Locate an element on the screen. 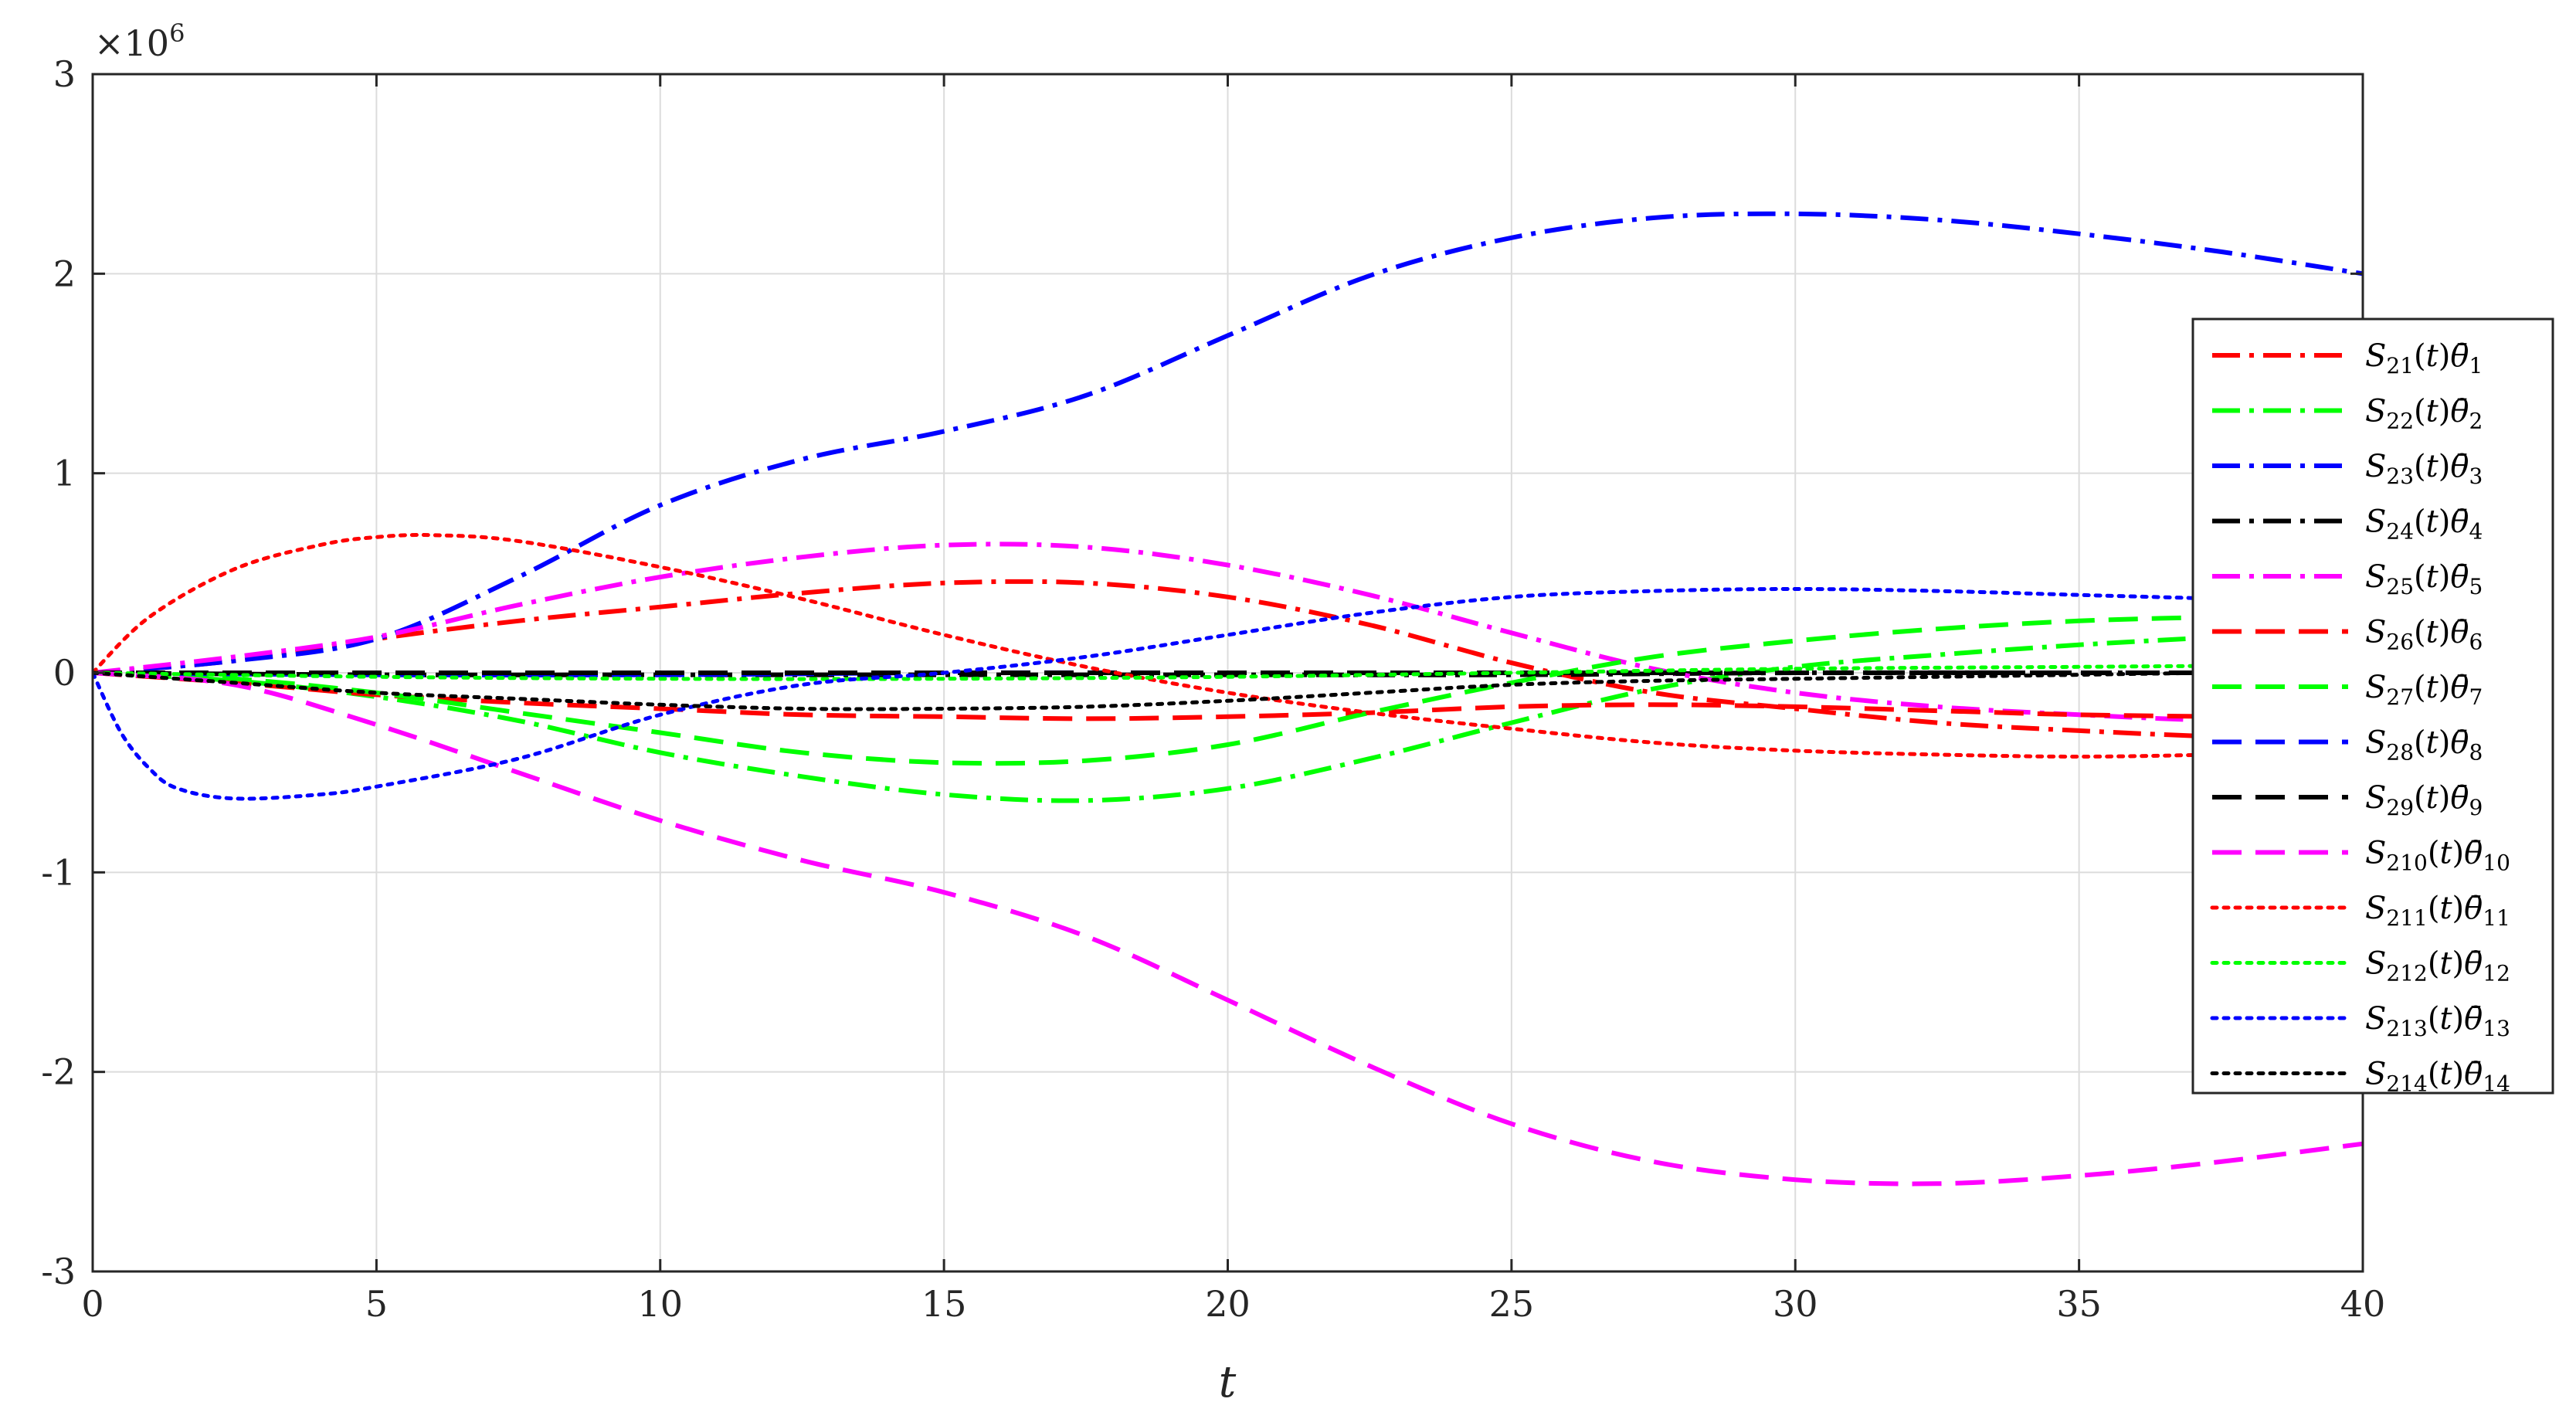 The image size is (2576, 1419). legend-label-8: S28(t)θ̄8 is located at coordinates (2424, 745).